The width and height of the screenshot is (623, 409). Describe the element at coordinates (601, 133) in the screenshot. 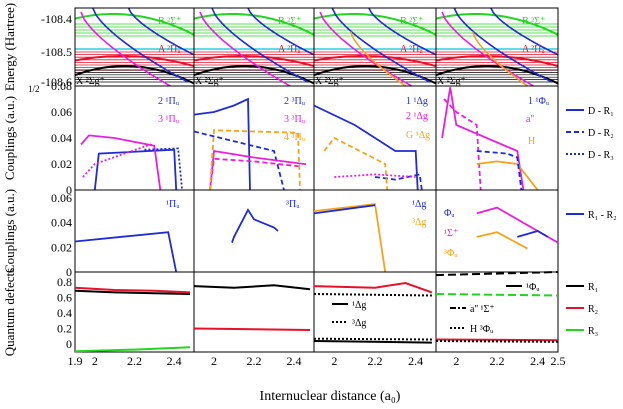

I see `legend-label: D - R₂` at that location.